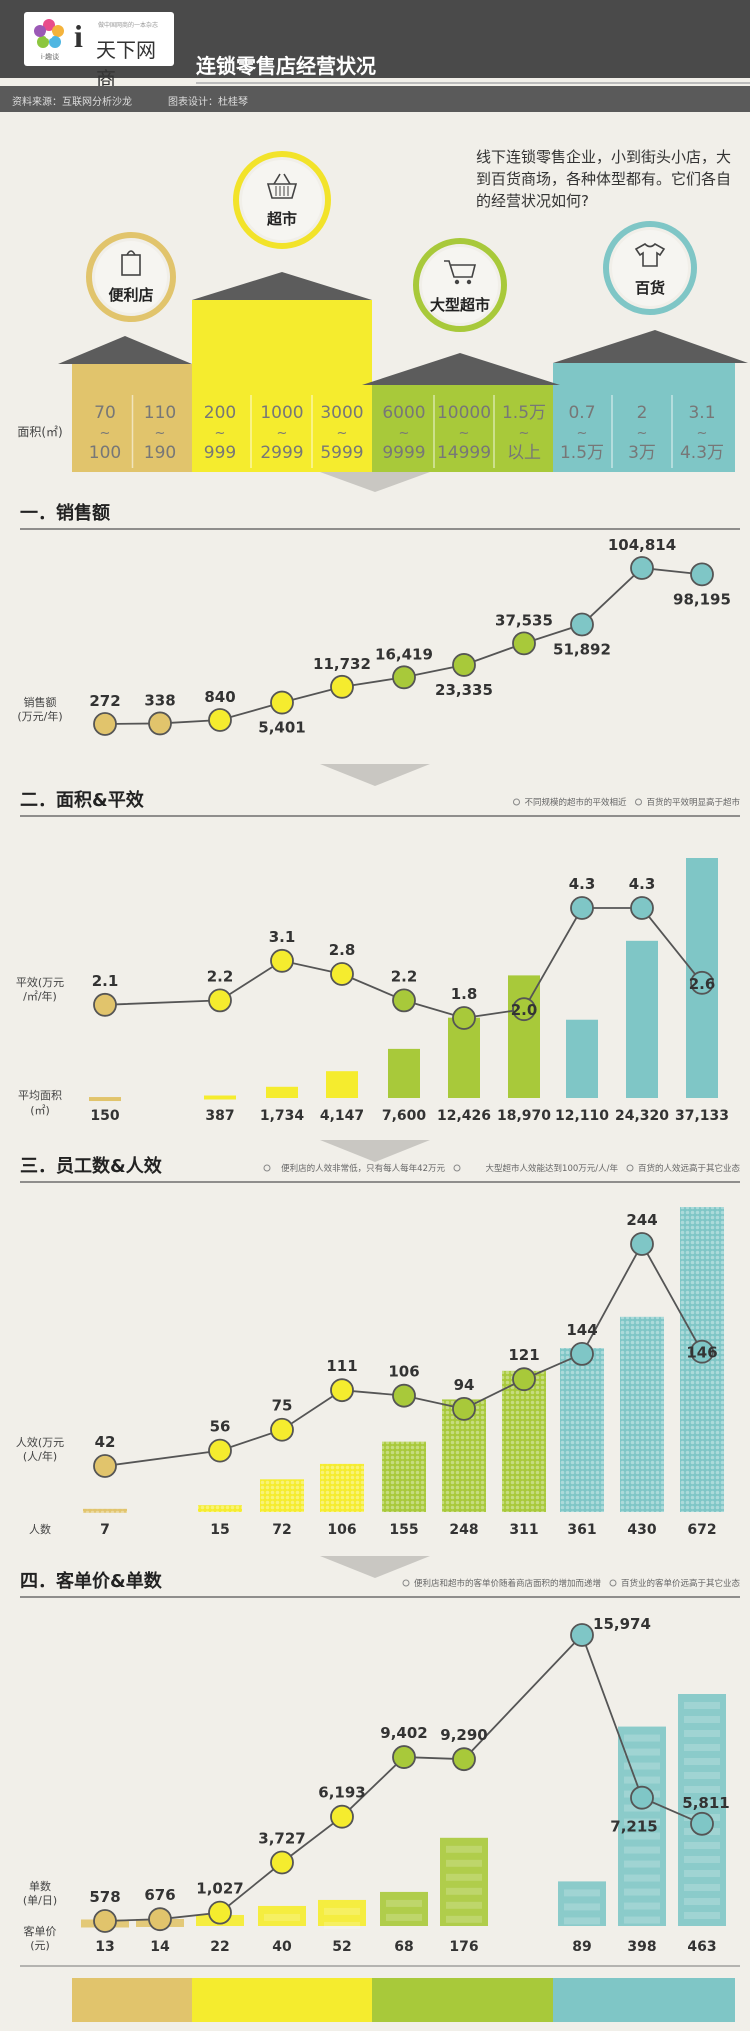 This screenshot has height=2031, width=750. Describe the element at coordinates (125, 350) in the screenshot. I see `roof-convenience` at that location.